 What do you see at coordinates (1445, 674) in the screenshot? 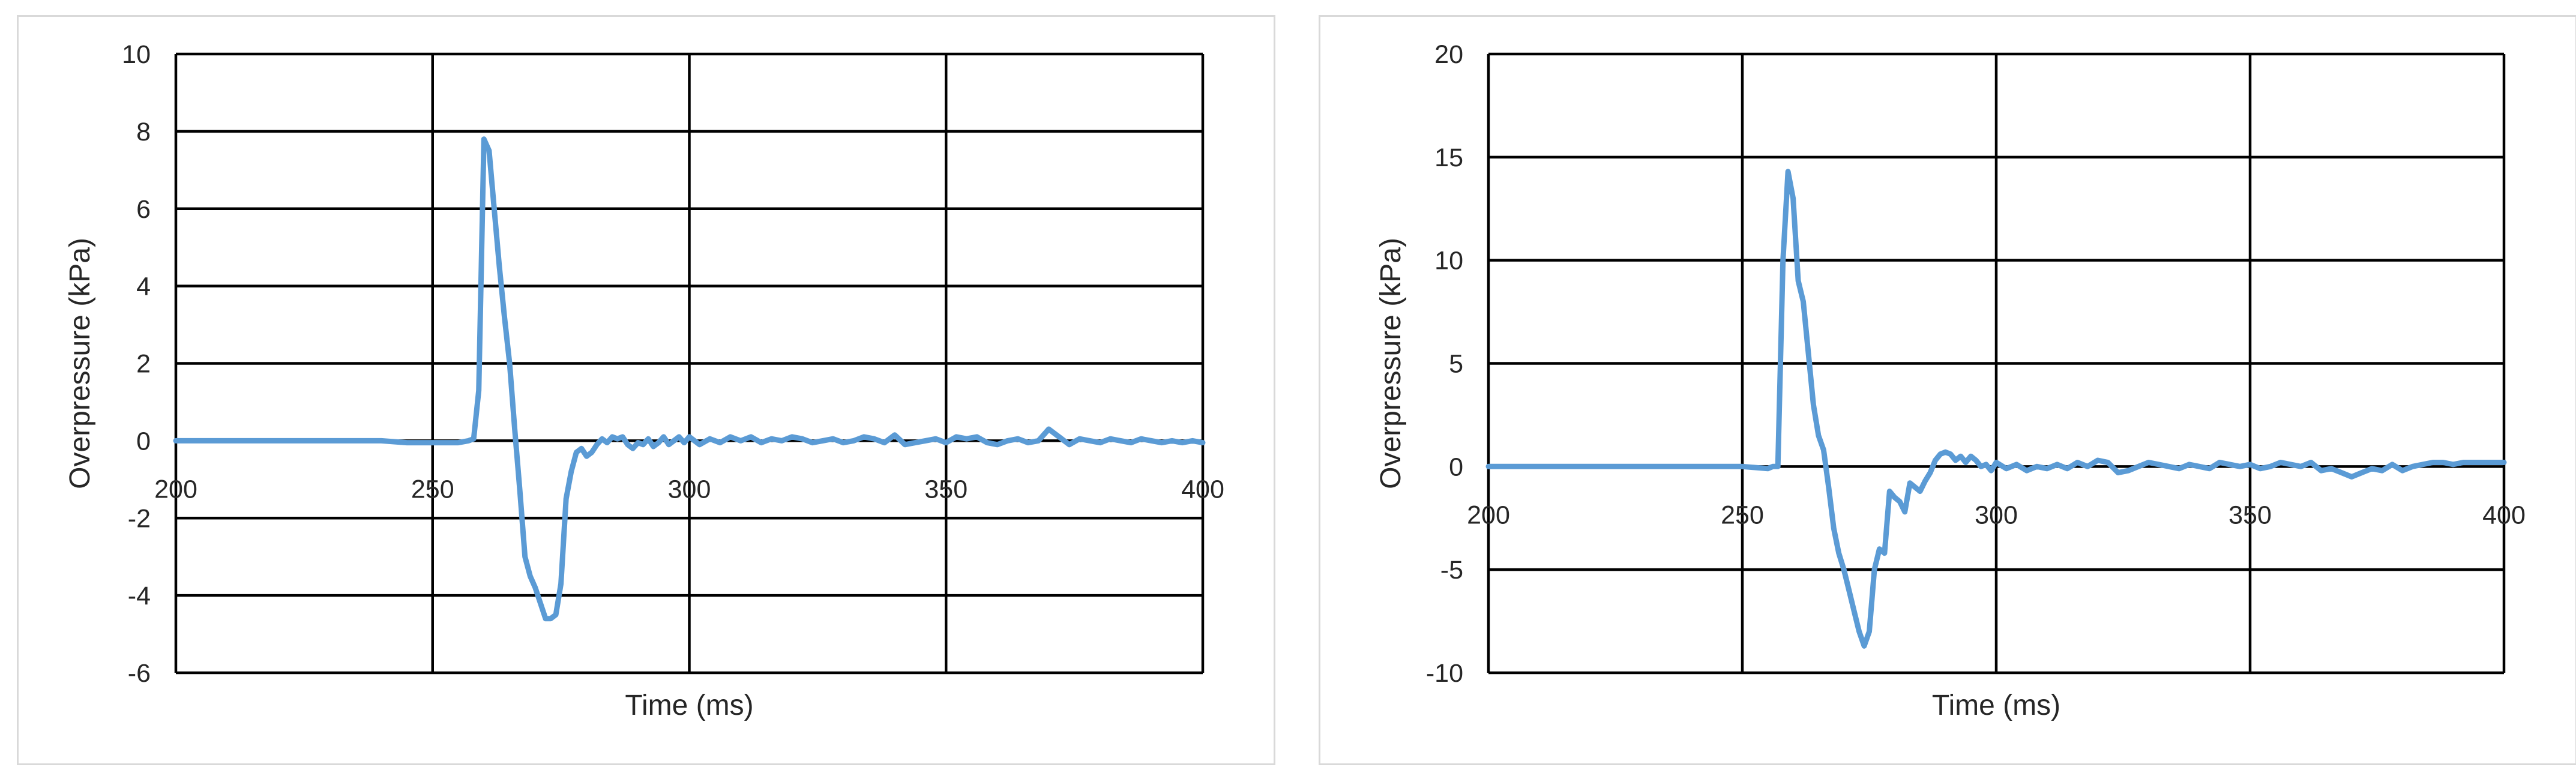
I see `y-tick-label: -10` at bounding box center [1445, 674].